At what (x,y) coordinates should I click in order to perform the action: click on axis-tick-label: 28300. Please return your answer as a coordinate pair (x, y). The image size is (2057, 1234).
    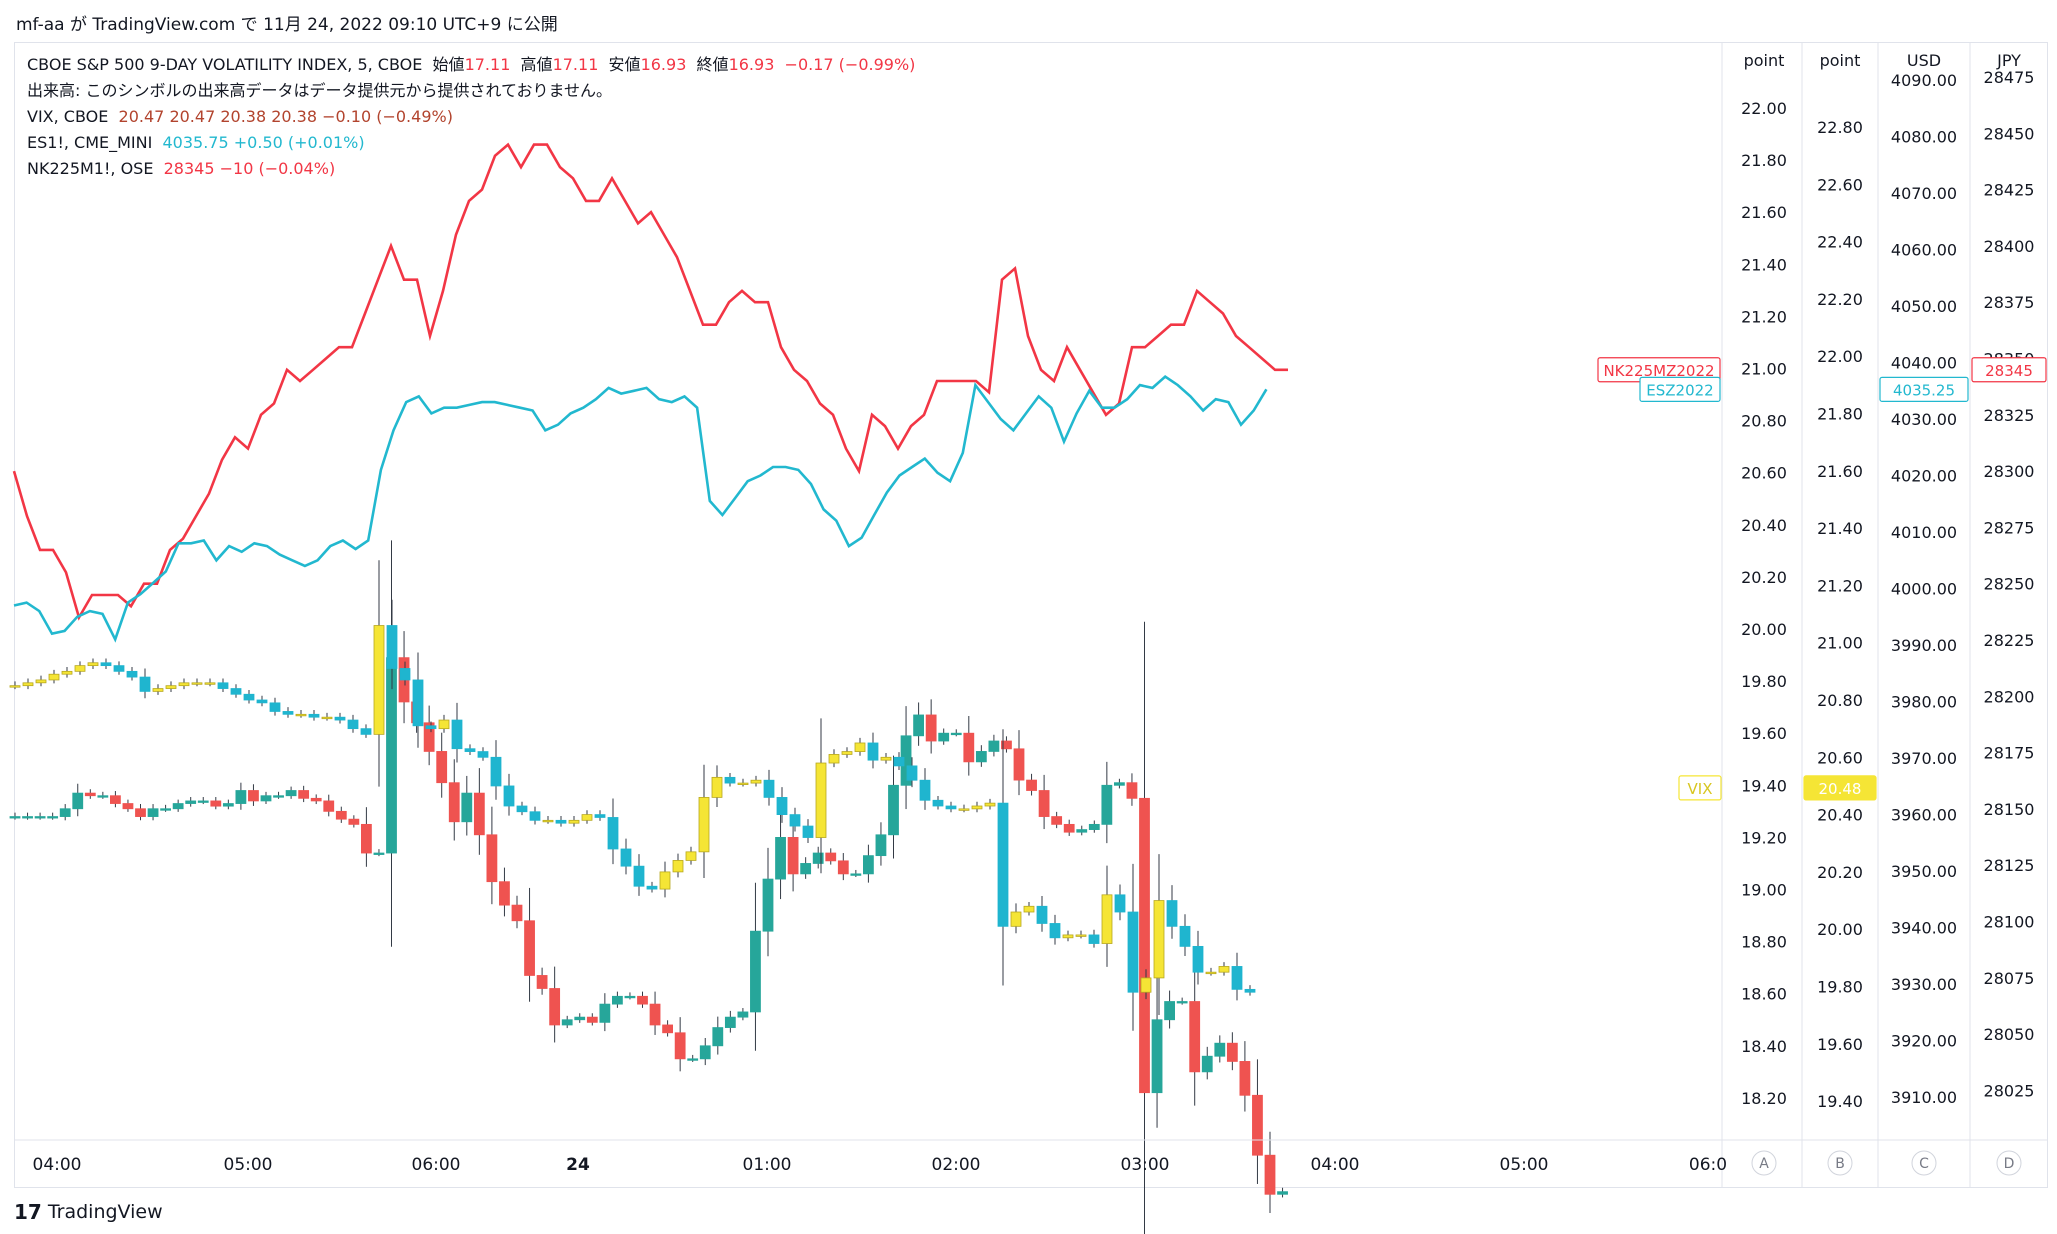
    Looking at the image, I should click on (2009, 471).